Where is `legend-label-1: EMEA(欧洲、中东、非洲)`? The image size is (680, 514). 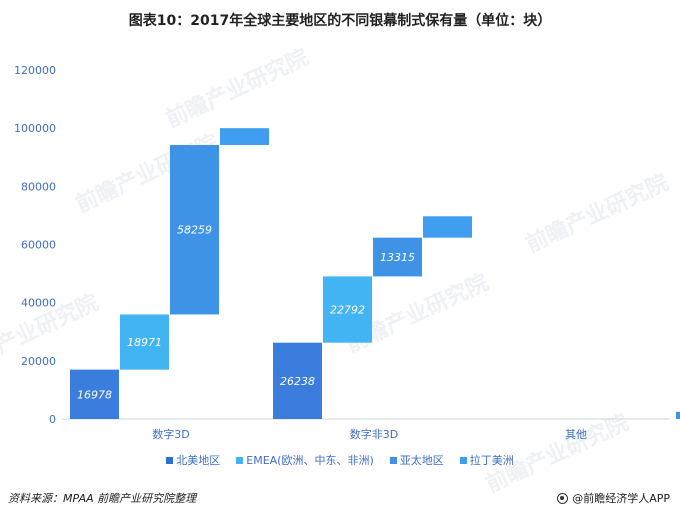
legend-label-1: EMEA(欧洲、中东、非洲) is located at coordinates (310, 460).